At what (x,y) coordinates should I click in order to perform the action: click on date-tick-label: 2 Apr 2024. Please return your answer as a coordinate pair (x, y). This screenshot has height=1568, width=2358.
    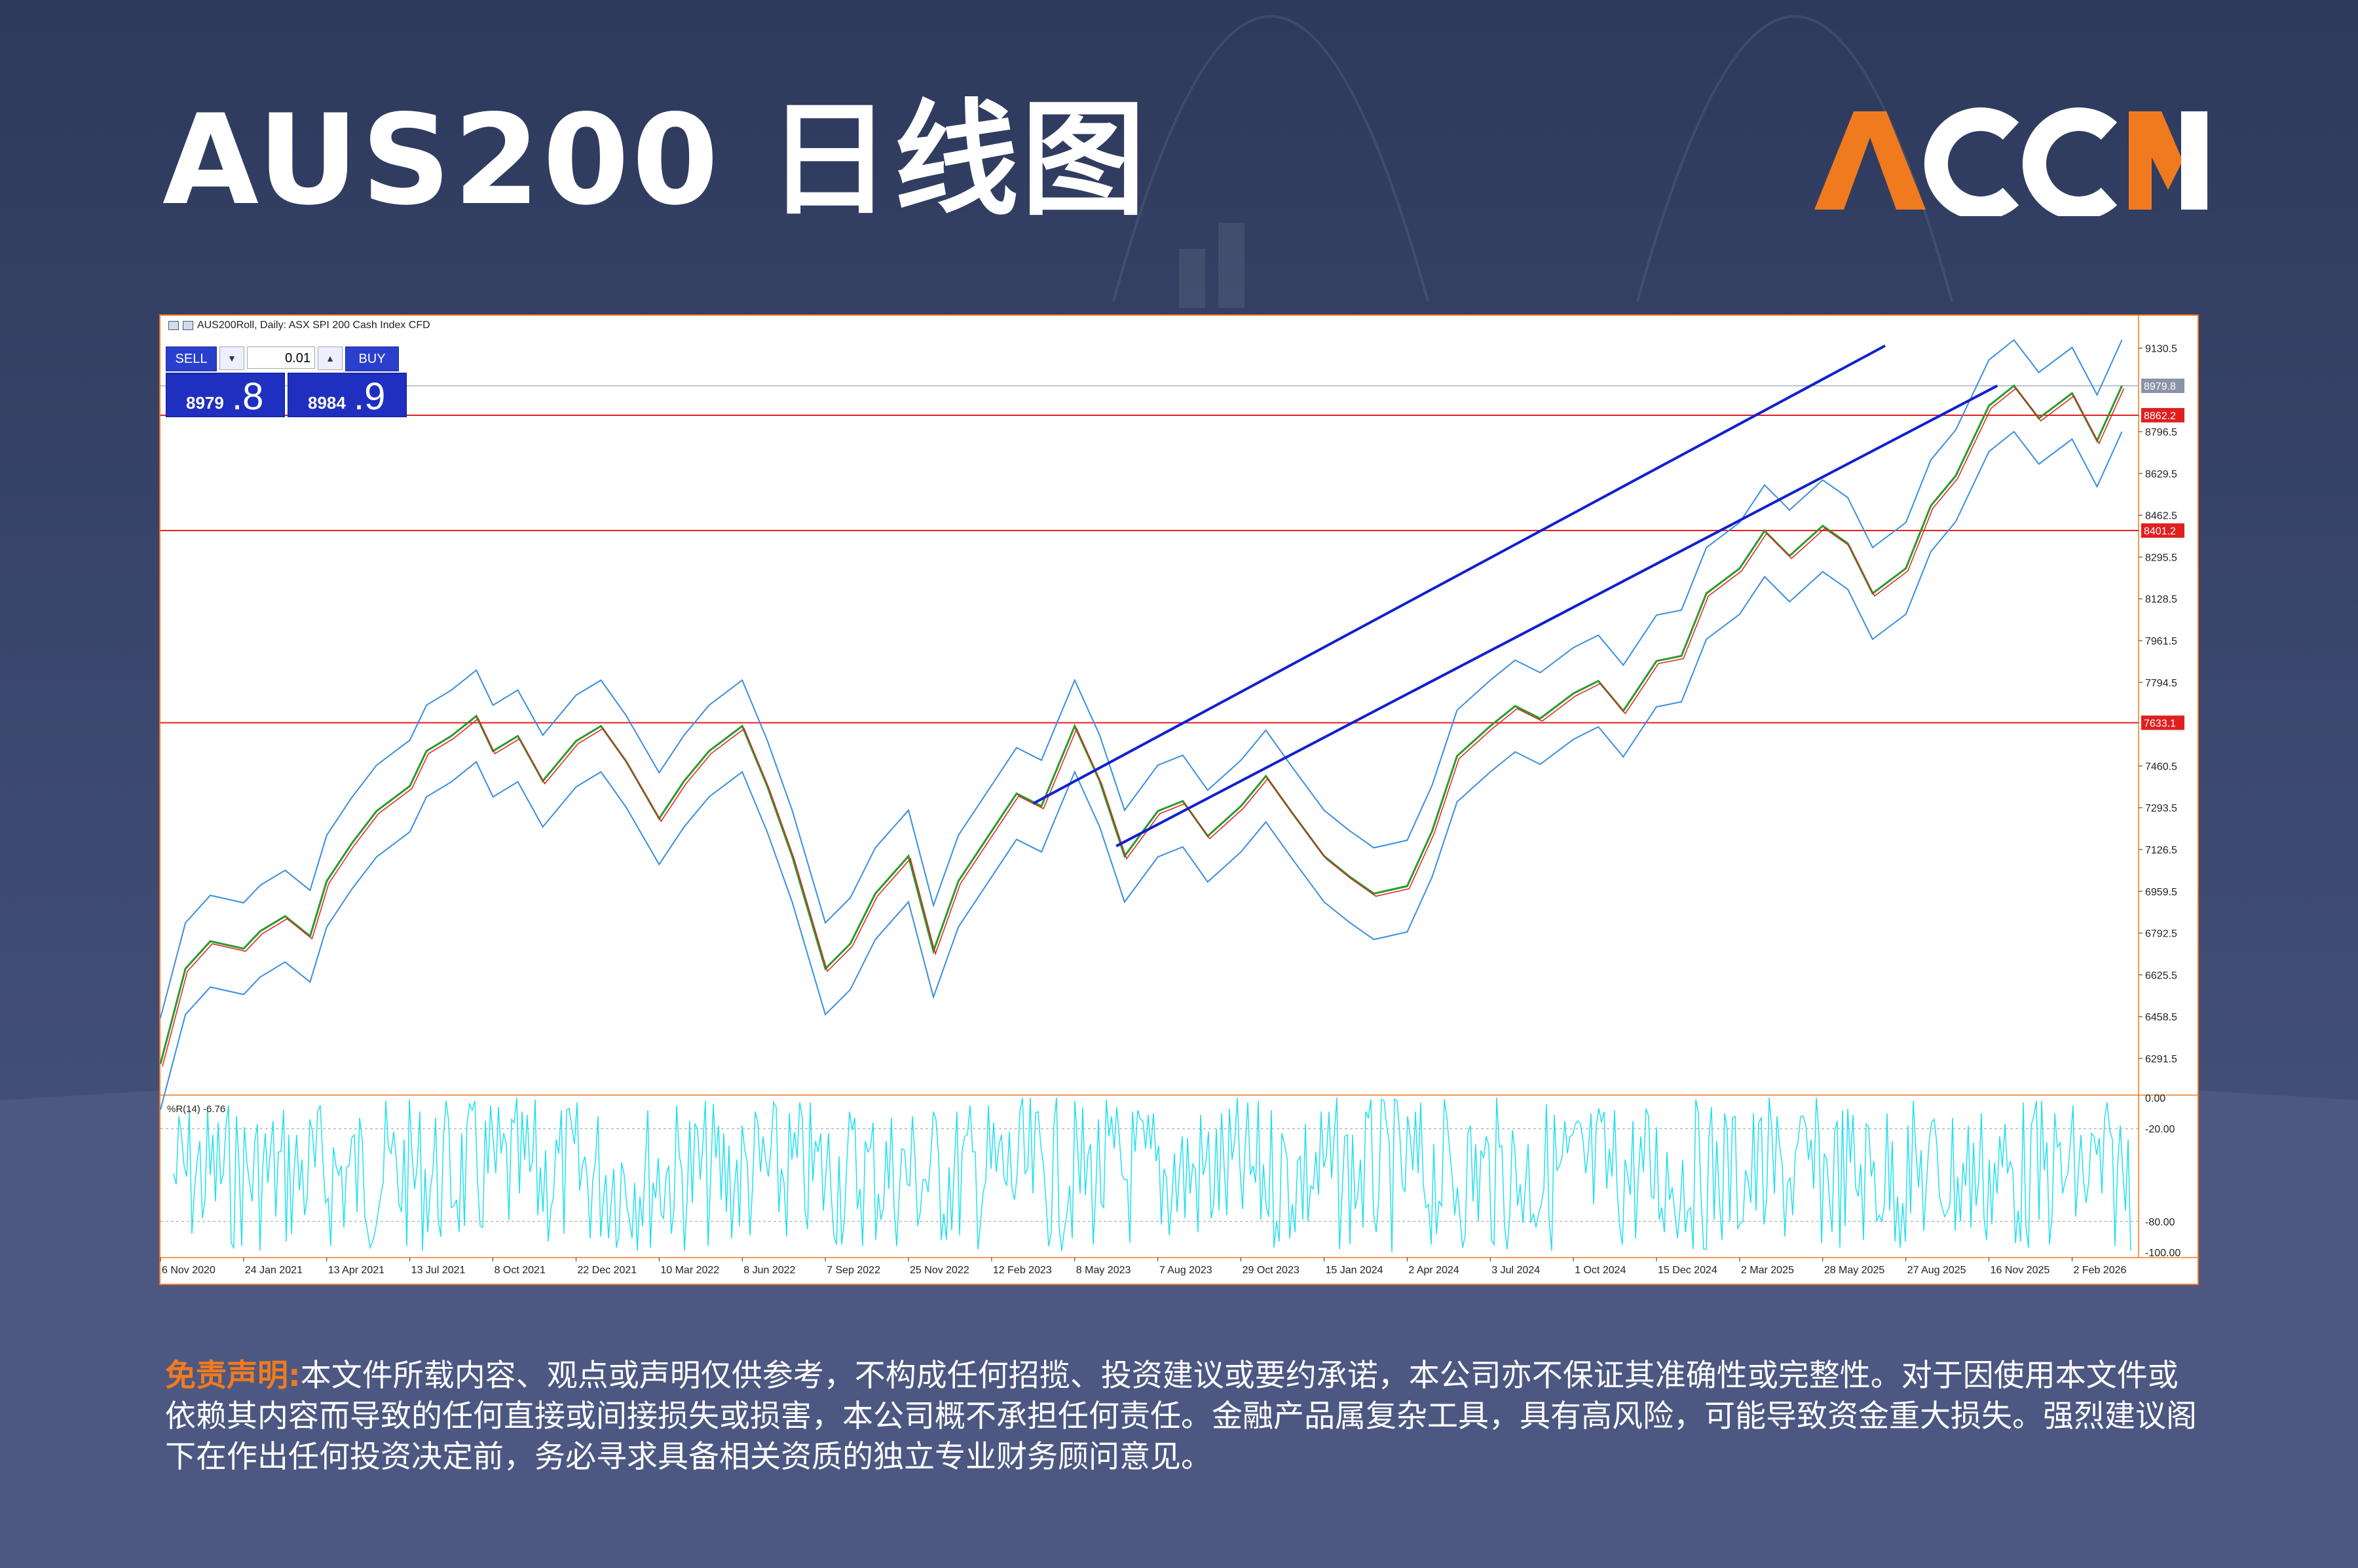
    Looking at the image, I should click on (1434, 1270).